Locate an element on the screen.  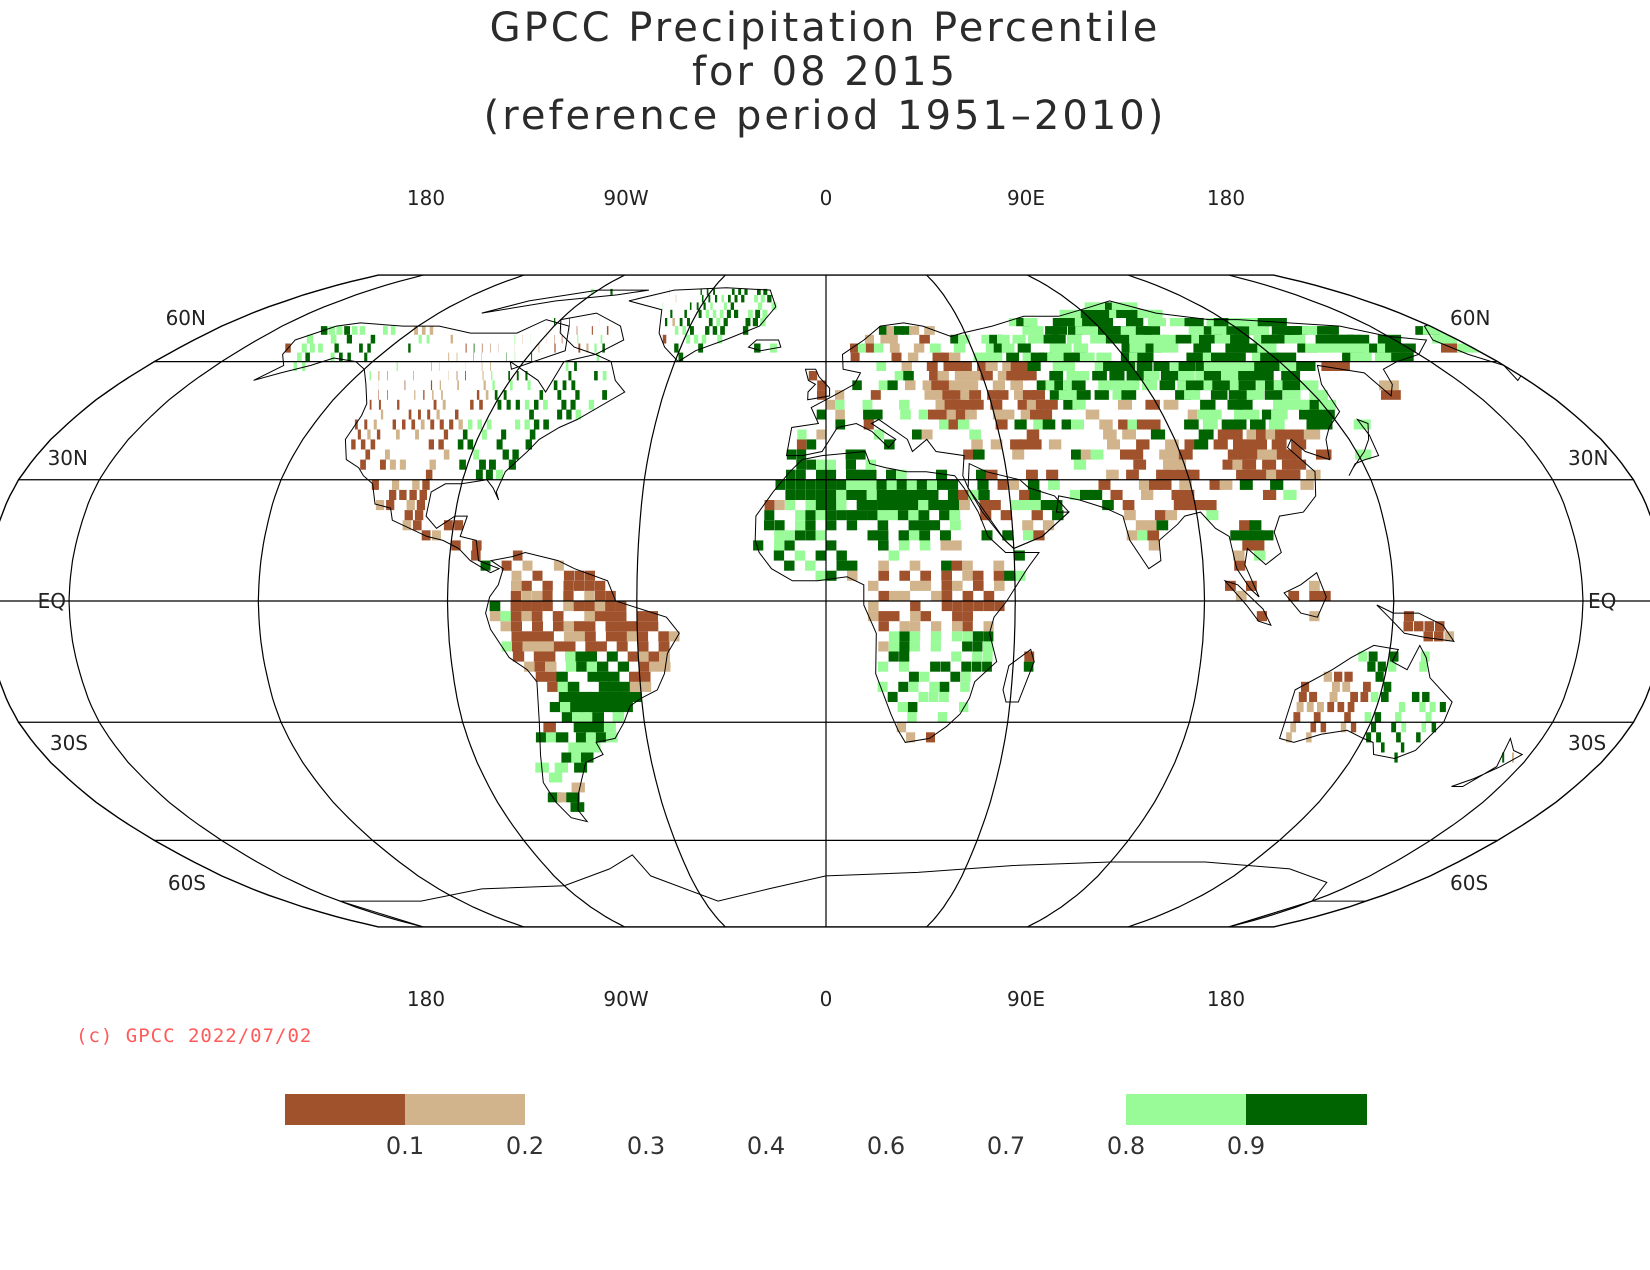
coastline-australia is located at coordinates (1365, 702).